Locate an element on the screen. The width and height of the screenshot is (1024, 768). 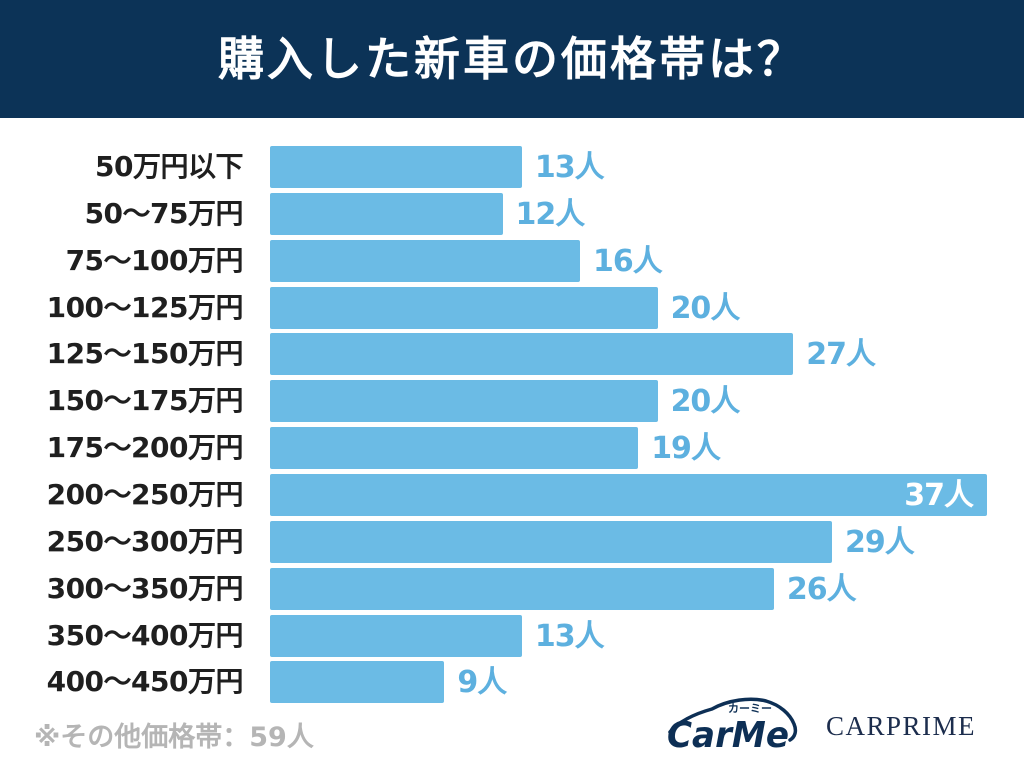
value-label: 29人 is located at coordinates (879, 542).